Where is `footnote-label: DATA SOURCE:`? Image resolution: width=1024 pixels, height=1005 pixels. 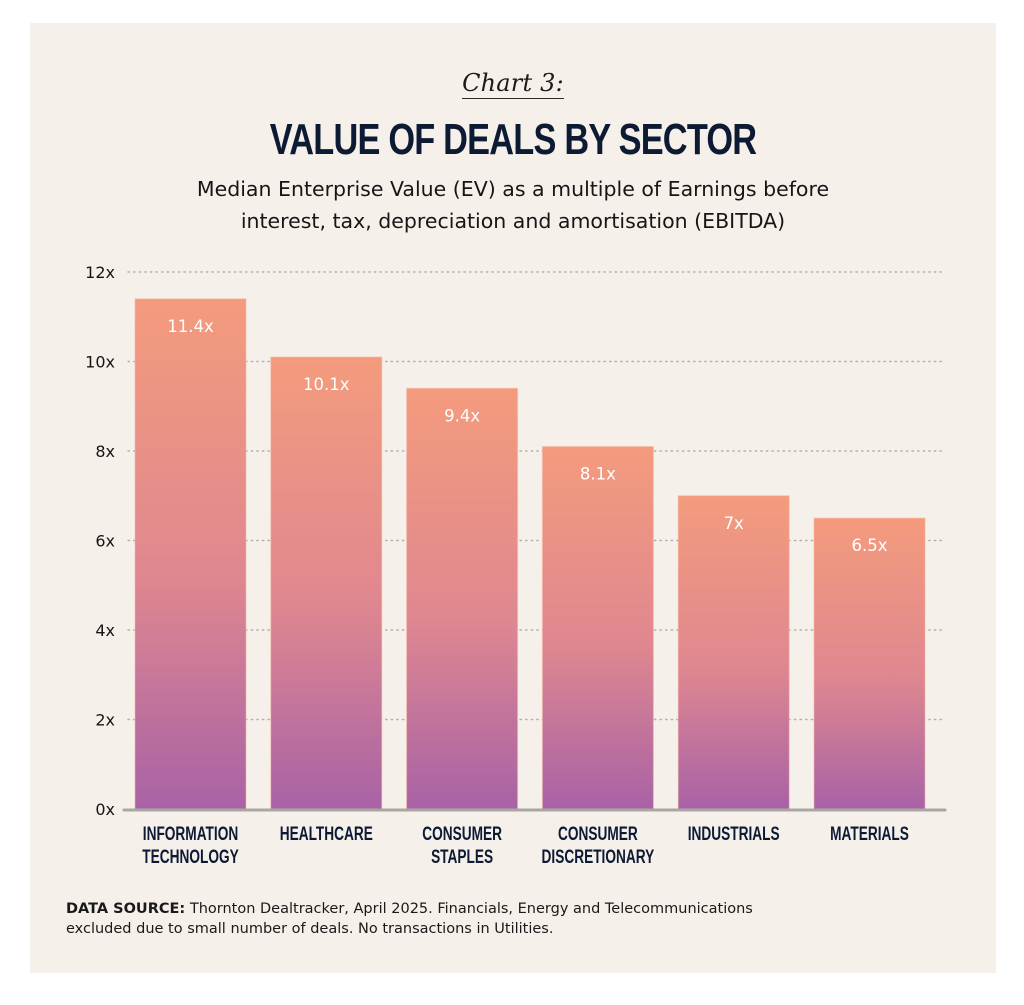 footnote-label: DATA SOURCE: is located at coordinates (126, 909).